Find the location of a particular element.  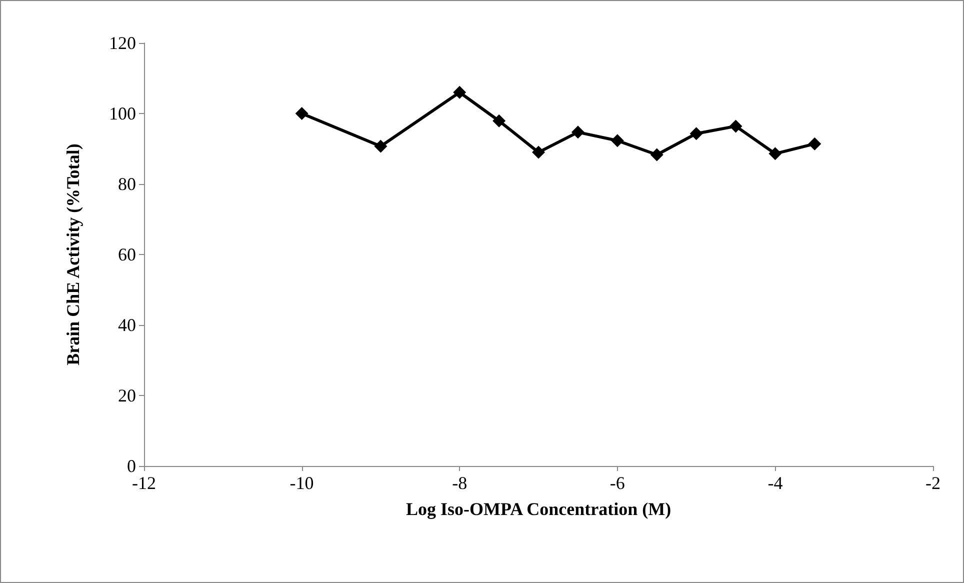

x-tick-label: -10 is located at coordinates (302, 483).